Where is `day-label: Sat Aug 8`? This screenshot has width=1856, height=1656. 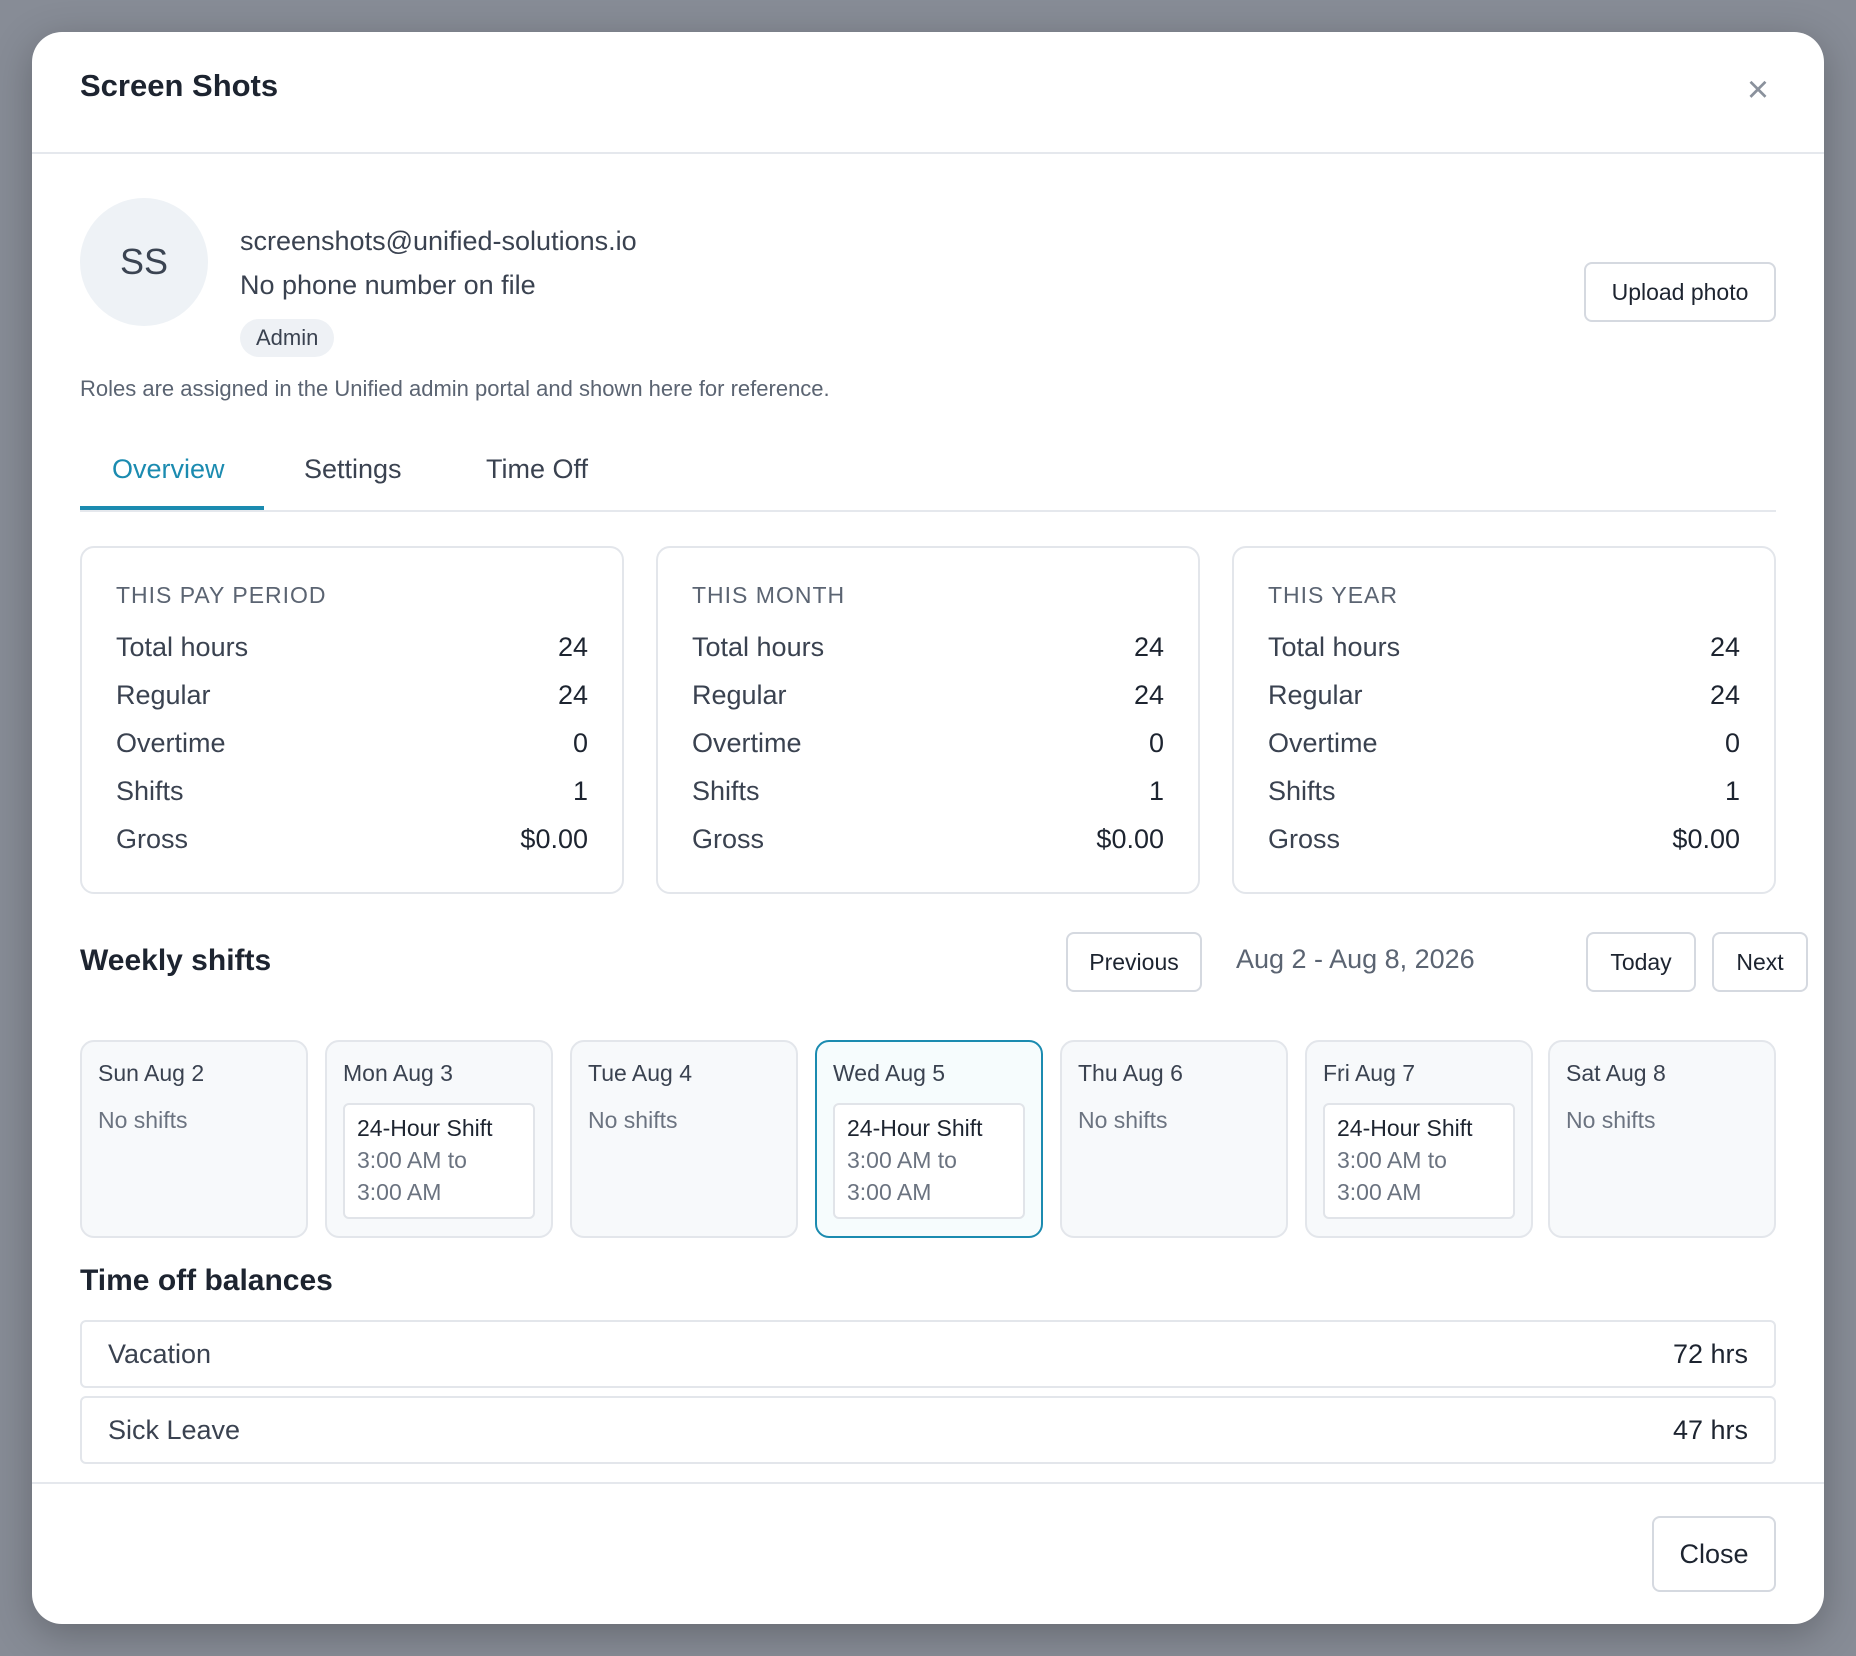
day-label: Sat Aug 8 is located at coordinates (1616, 1073).